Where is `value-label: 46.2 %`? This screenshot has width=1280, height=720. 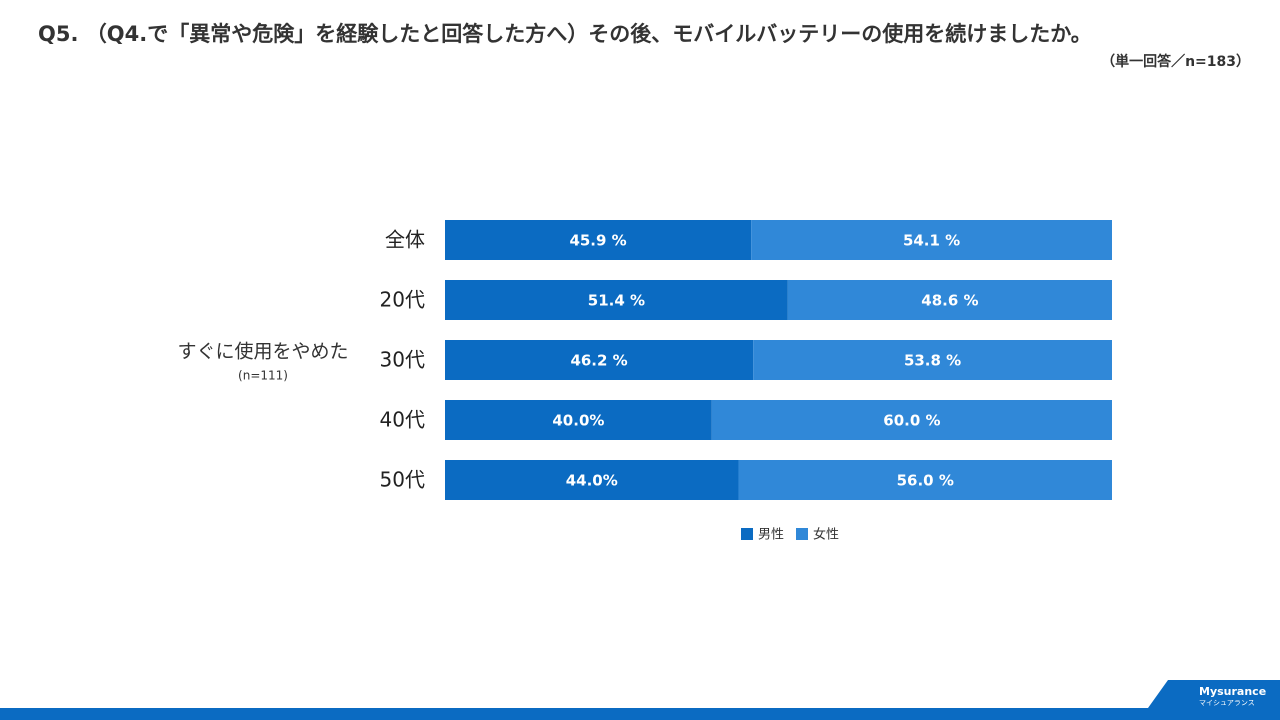 value-label: 46.2 % is located at coordinates (598, 361).